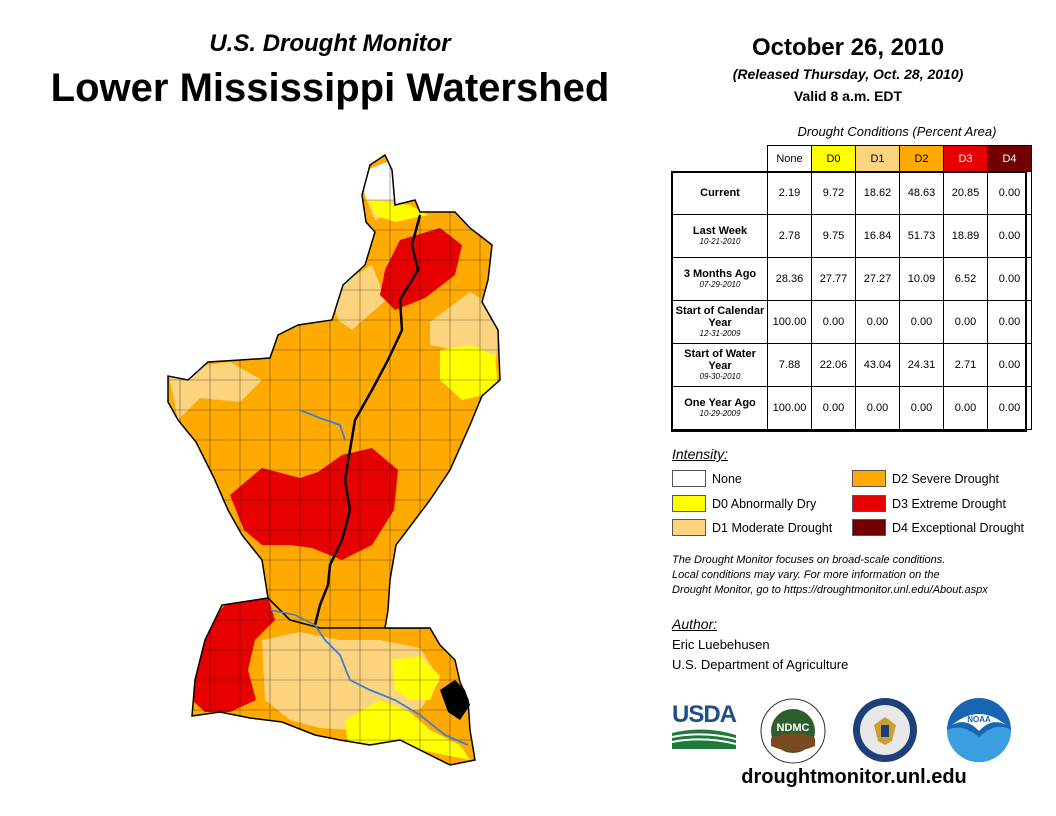 The image size is (1056, 816). What do you see at coordinates (793, 731) in the screenshot?
I see `ndmc-seal-icon` at bounding box center [793, 731].